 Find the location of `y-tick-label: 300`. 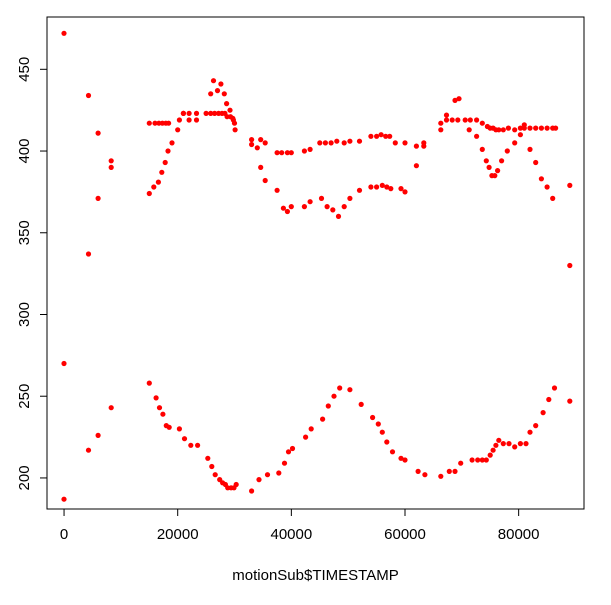

y-tick-label: 300 is located at coordinates (24, 314).